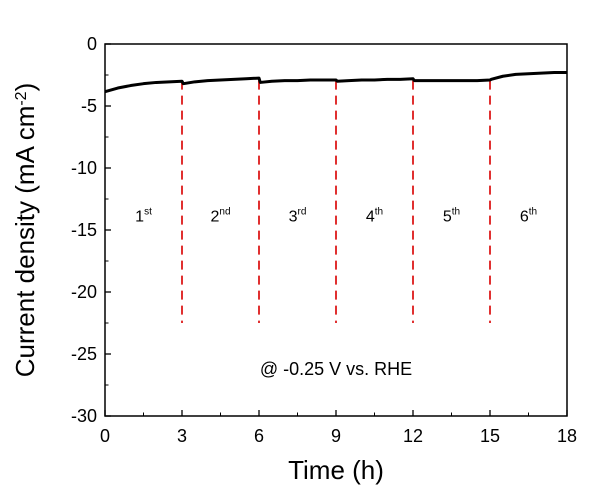 This screenshot has height=500, width=600. What do you see at coordinates (293, 216) in the screenshot?
I see `cycle-number: 3` at bounding box center [293, 216].